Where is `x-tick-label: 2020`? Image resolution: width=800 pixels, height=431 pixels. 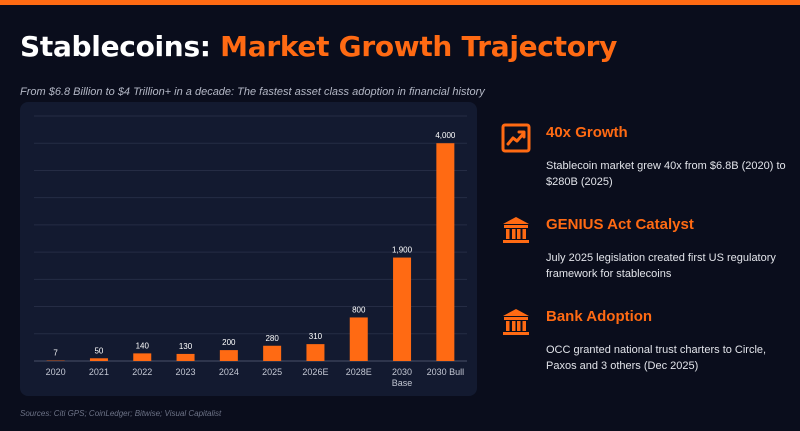 x-tick-label: 2020 is located at coordinates (56, 372).